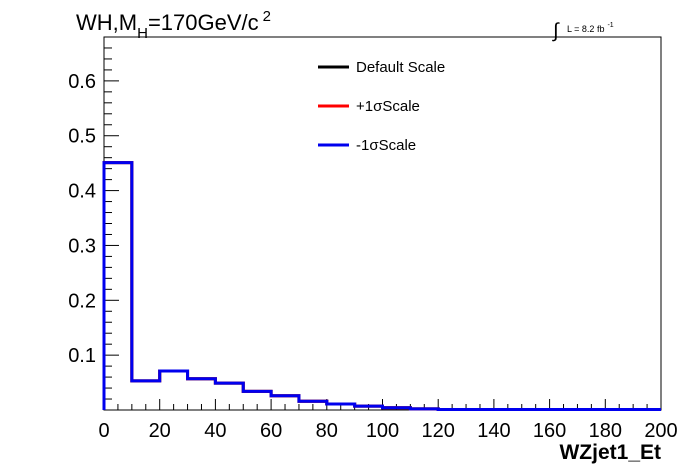  I want to click on legend-label: Default Scale, so click(400, 67).